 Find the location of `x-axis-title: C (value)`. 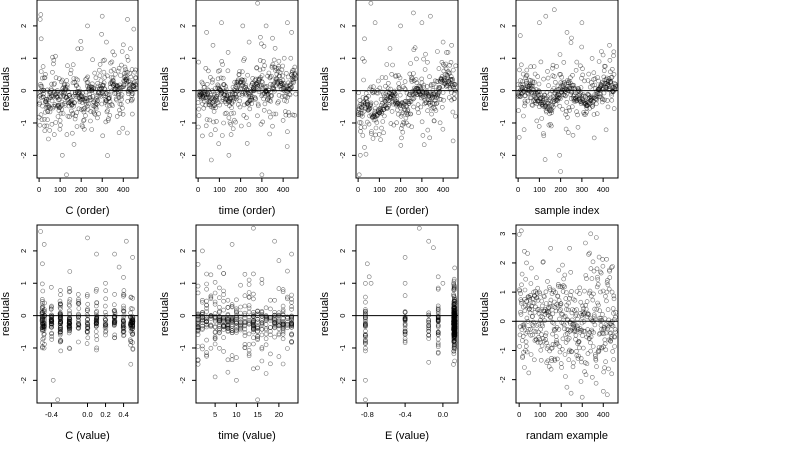

x-axis-title: C (value) is located at coordinates (87, 436).